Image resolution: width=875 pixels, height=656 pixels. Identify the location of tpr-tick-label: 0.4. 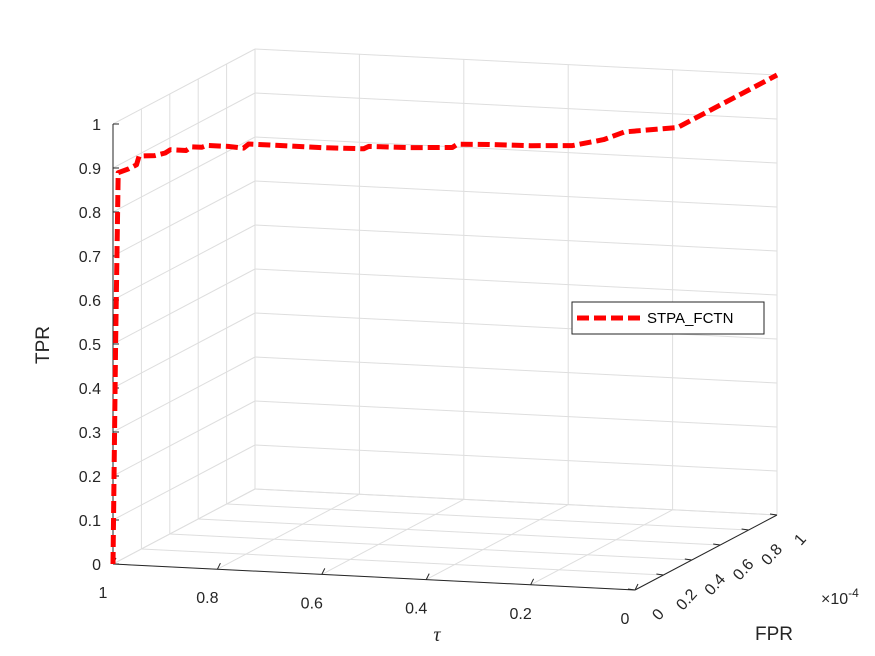
(90, 389).